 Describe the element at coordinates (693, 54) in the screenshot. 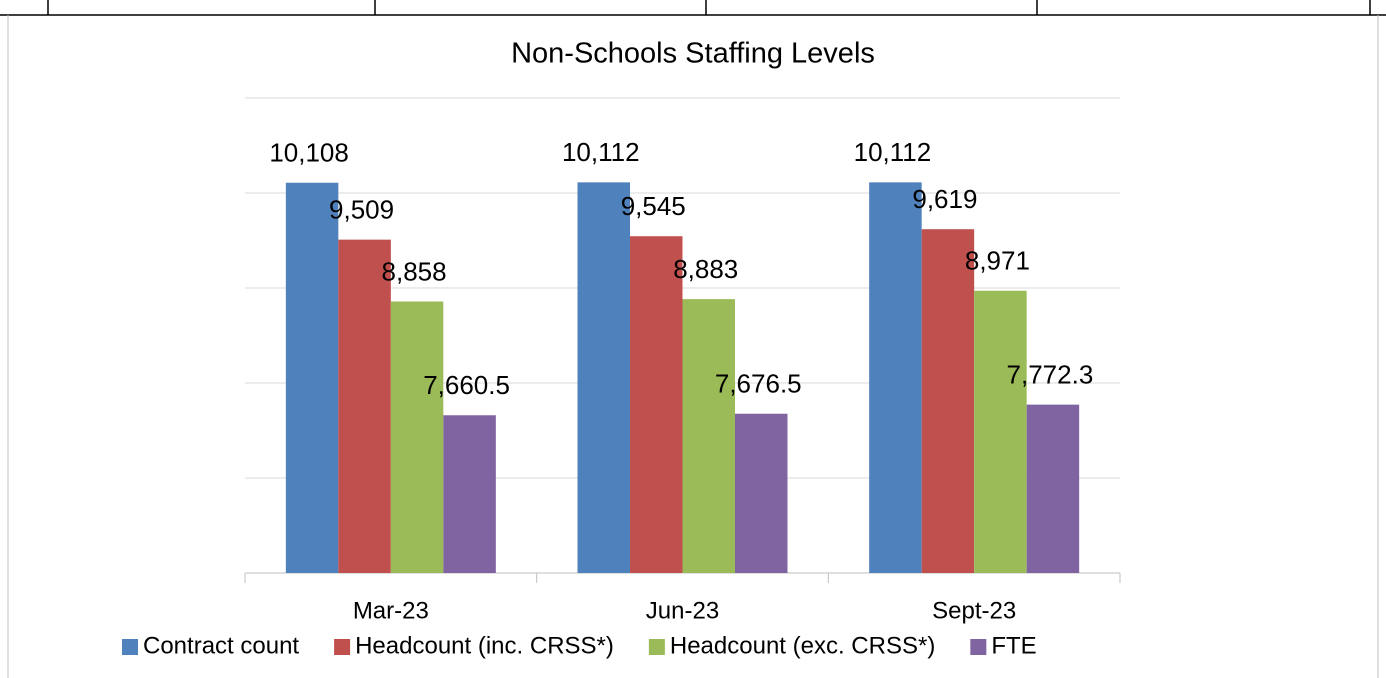

I see `chart-title: Non-Schools Staffing Levels` at that location.